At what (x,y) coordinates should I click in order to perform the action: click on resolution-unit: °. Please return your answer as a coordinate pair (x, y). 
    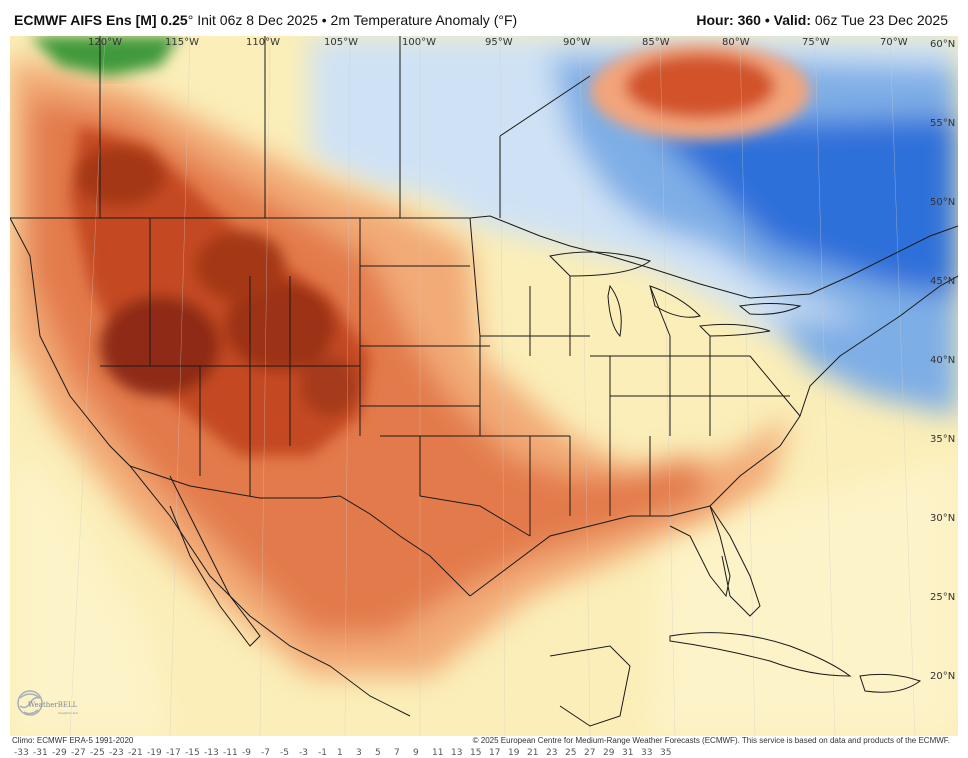
    Looking at the image, I should click on (190, 20).